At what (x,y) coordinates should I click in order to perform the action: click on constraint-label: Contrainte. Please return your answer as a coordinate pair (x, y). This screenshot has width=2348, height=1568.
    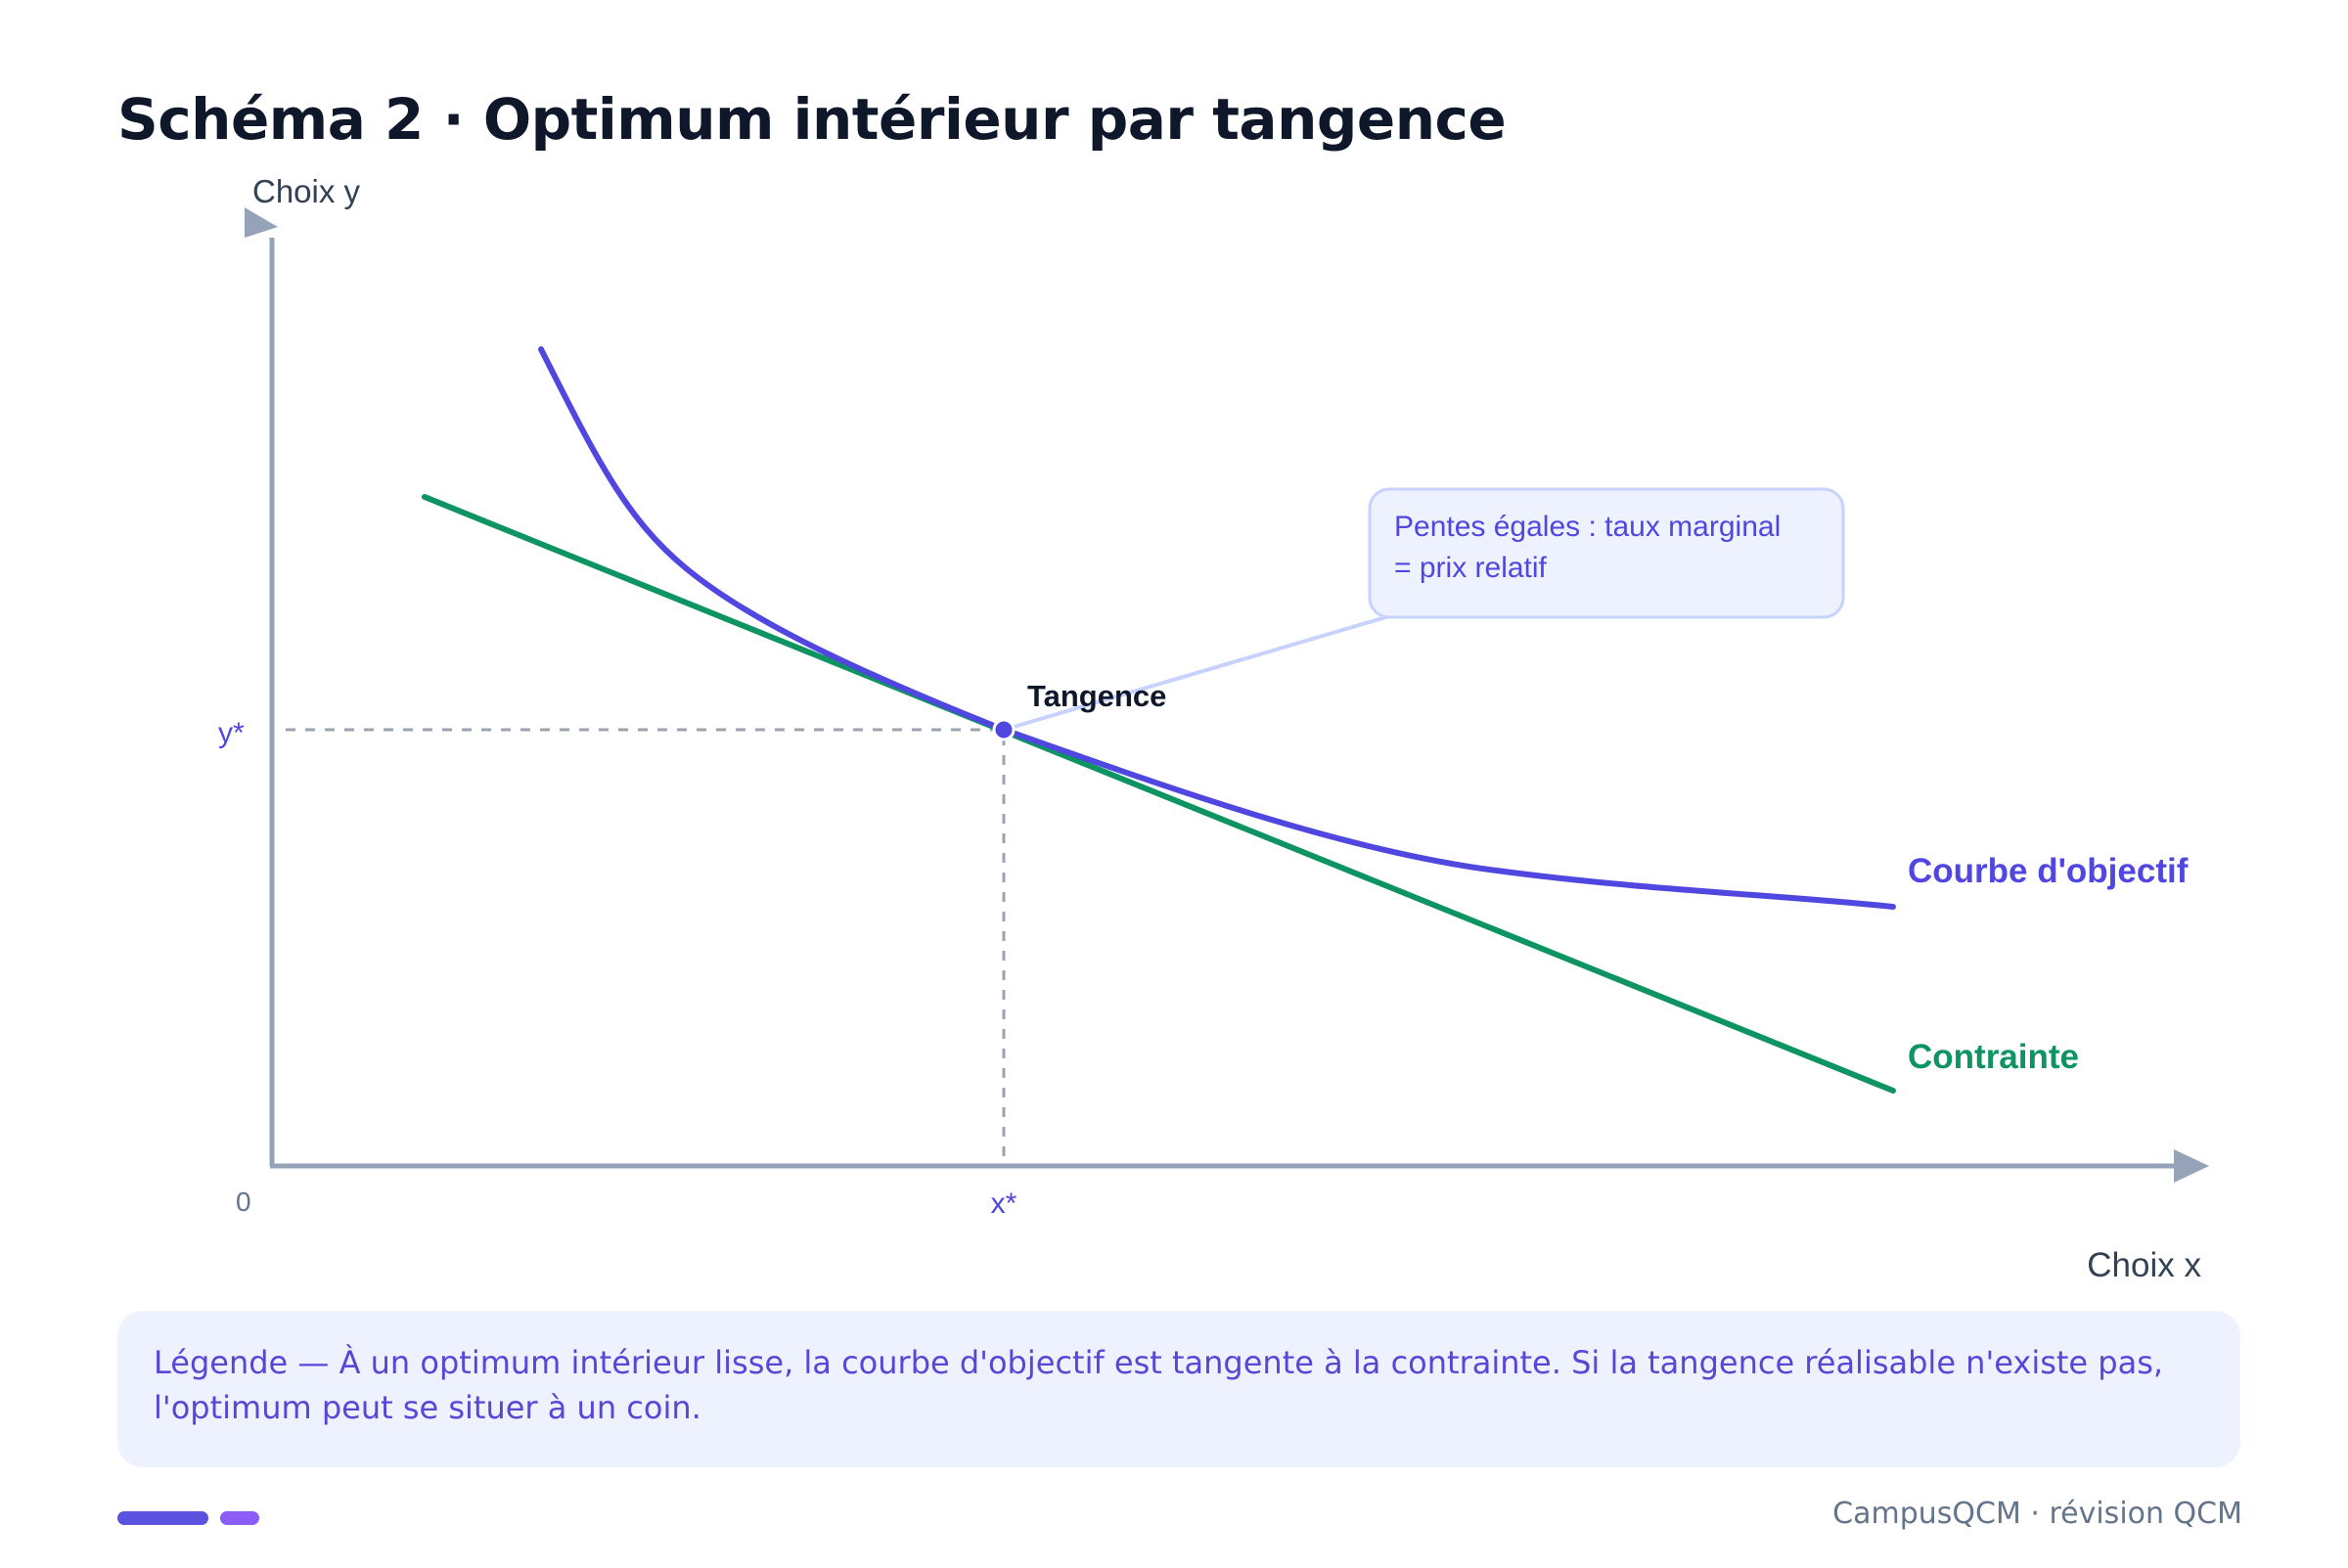
    Looking at the image, I should click on (1993, 1057).